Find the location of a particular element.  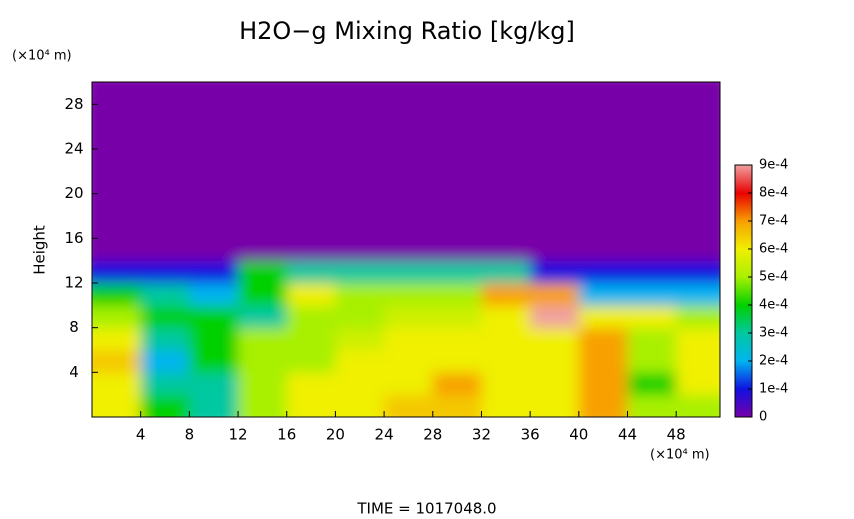

x-tick-label: 48 is located at coordinates (676, 435).